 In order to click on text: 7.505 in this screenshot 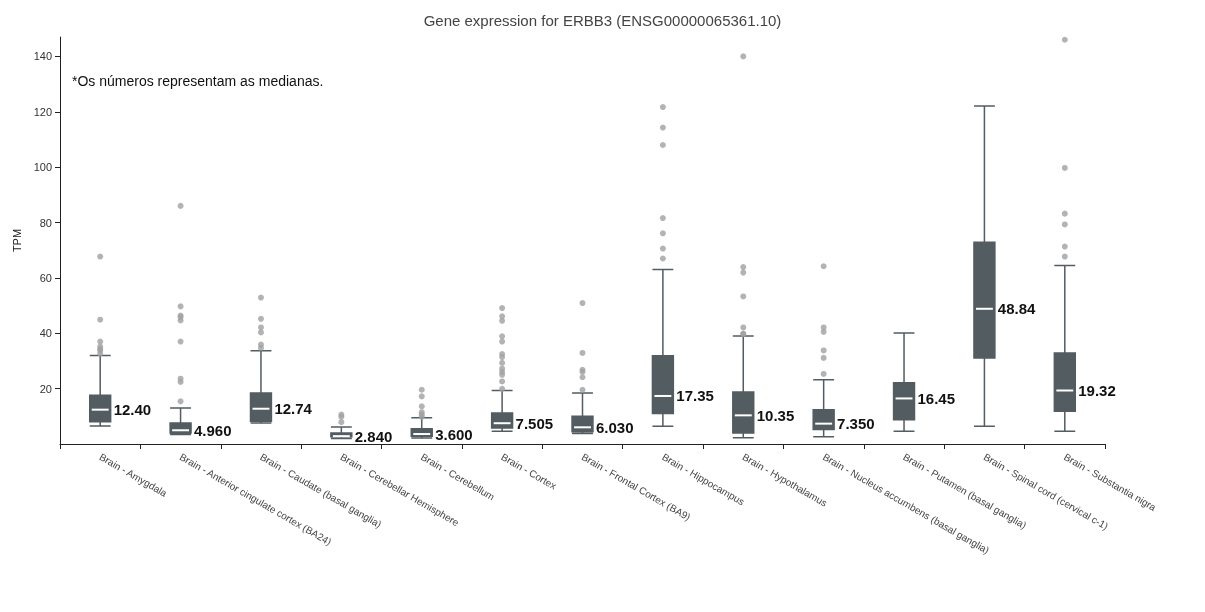, I will do `click(534, 423)`.